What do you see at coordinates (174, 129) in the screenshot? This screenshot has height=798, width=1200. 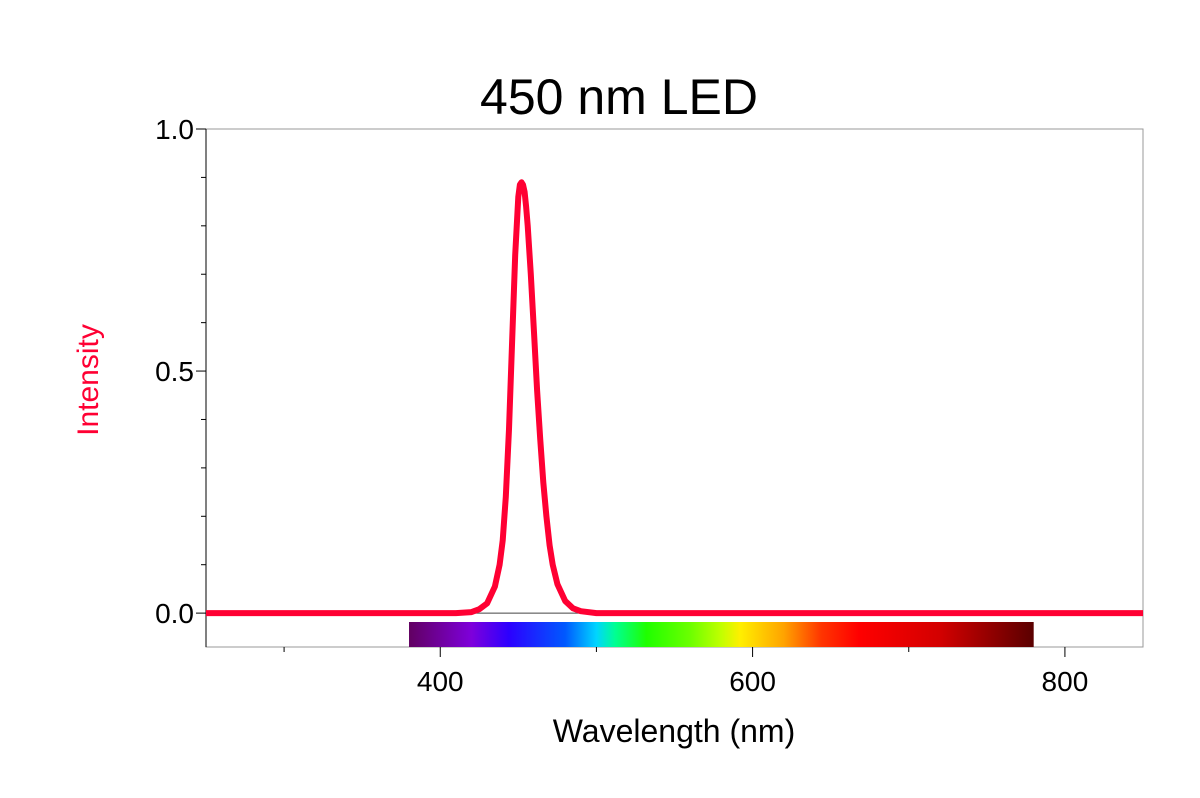 I see `y-tick-label: 1.0` at bounding box center [174, 129].